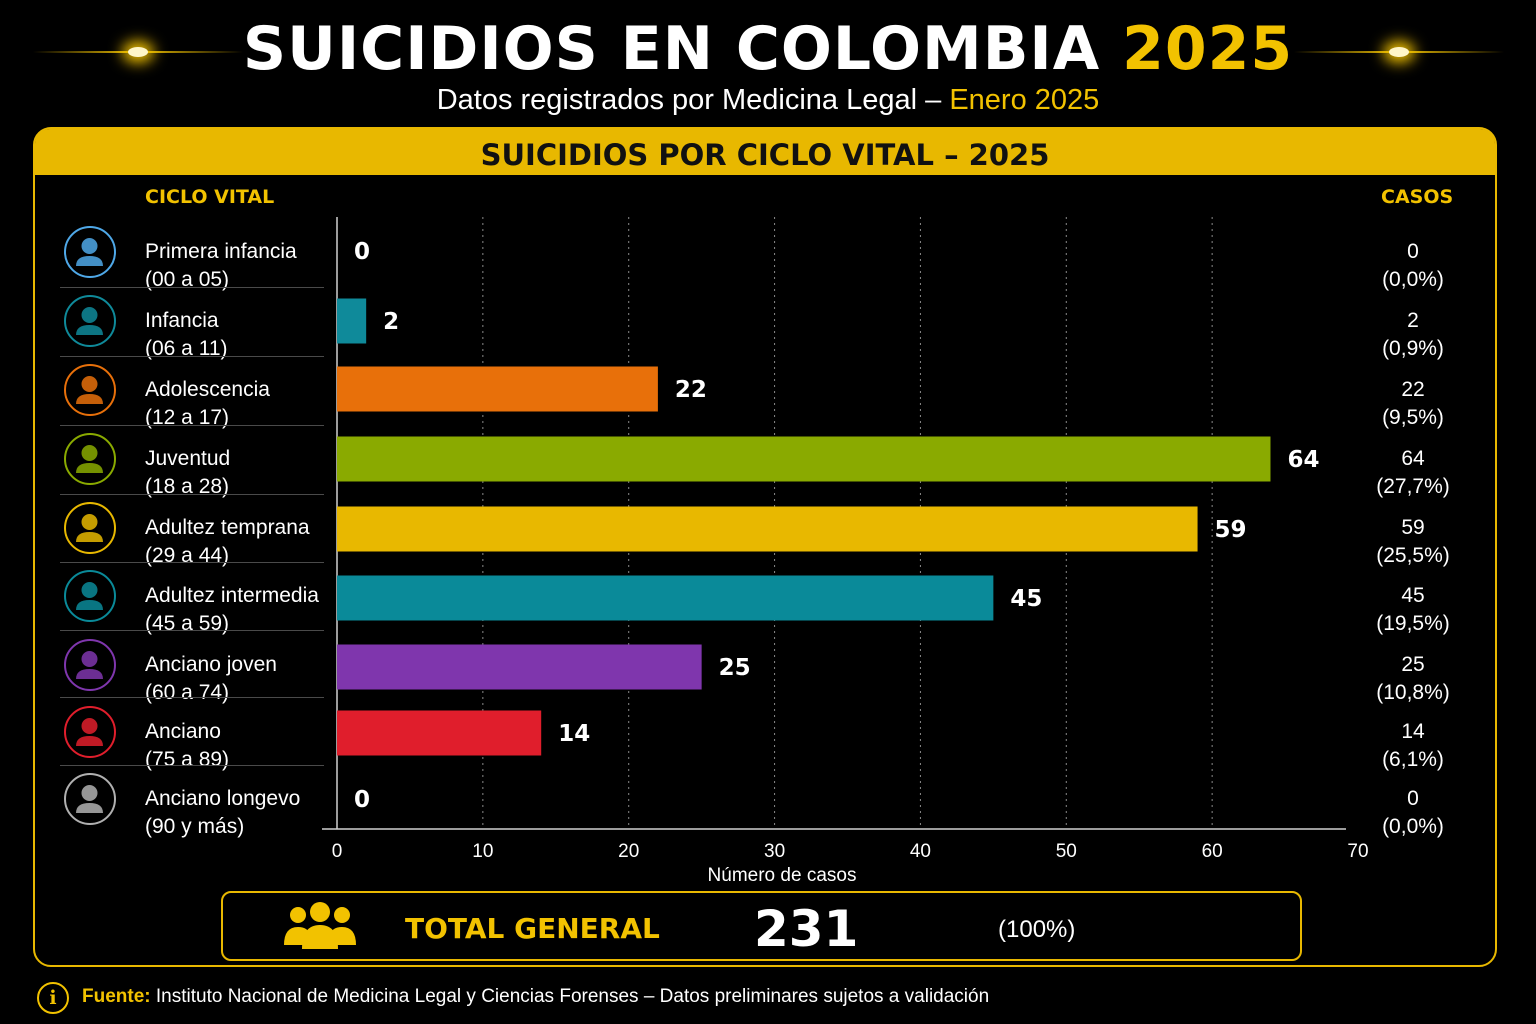  Describe the element at coordinates (1357, 851) in the screenshot. I see `x-tick-label: 70` at that location.